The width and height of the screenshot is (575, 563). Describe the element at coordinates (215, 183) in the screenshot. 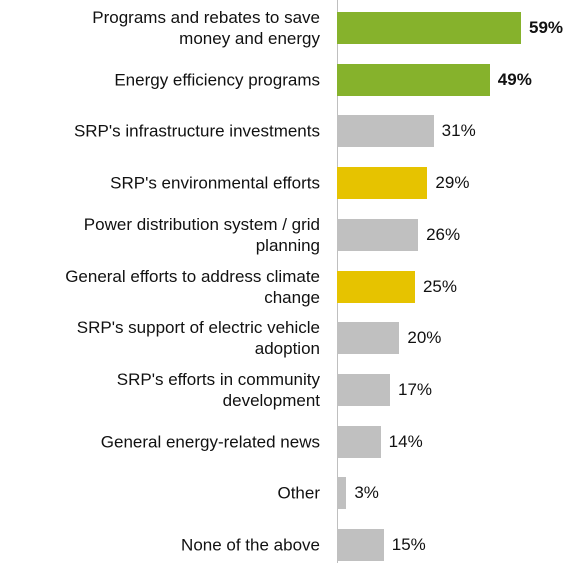

I see `category-label: SRP's environmental efforts` at that location.